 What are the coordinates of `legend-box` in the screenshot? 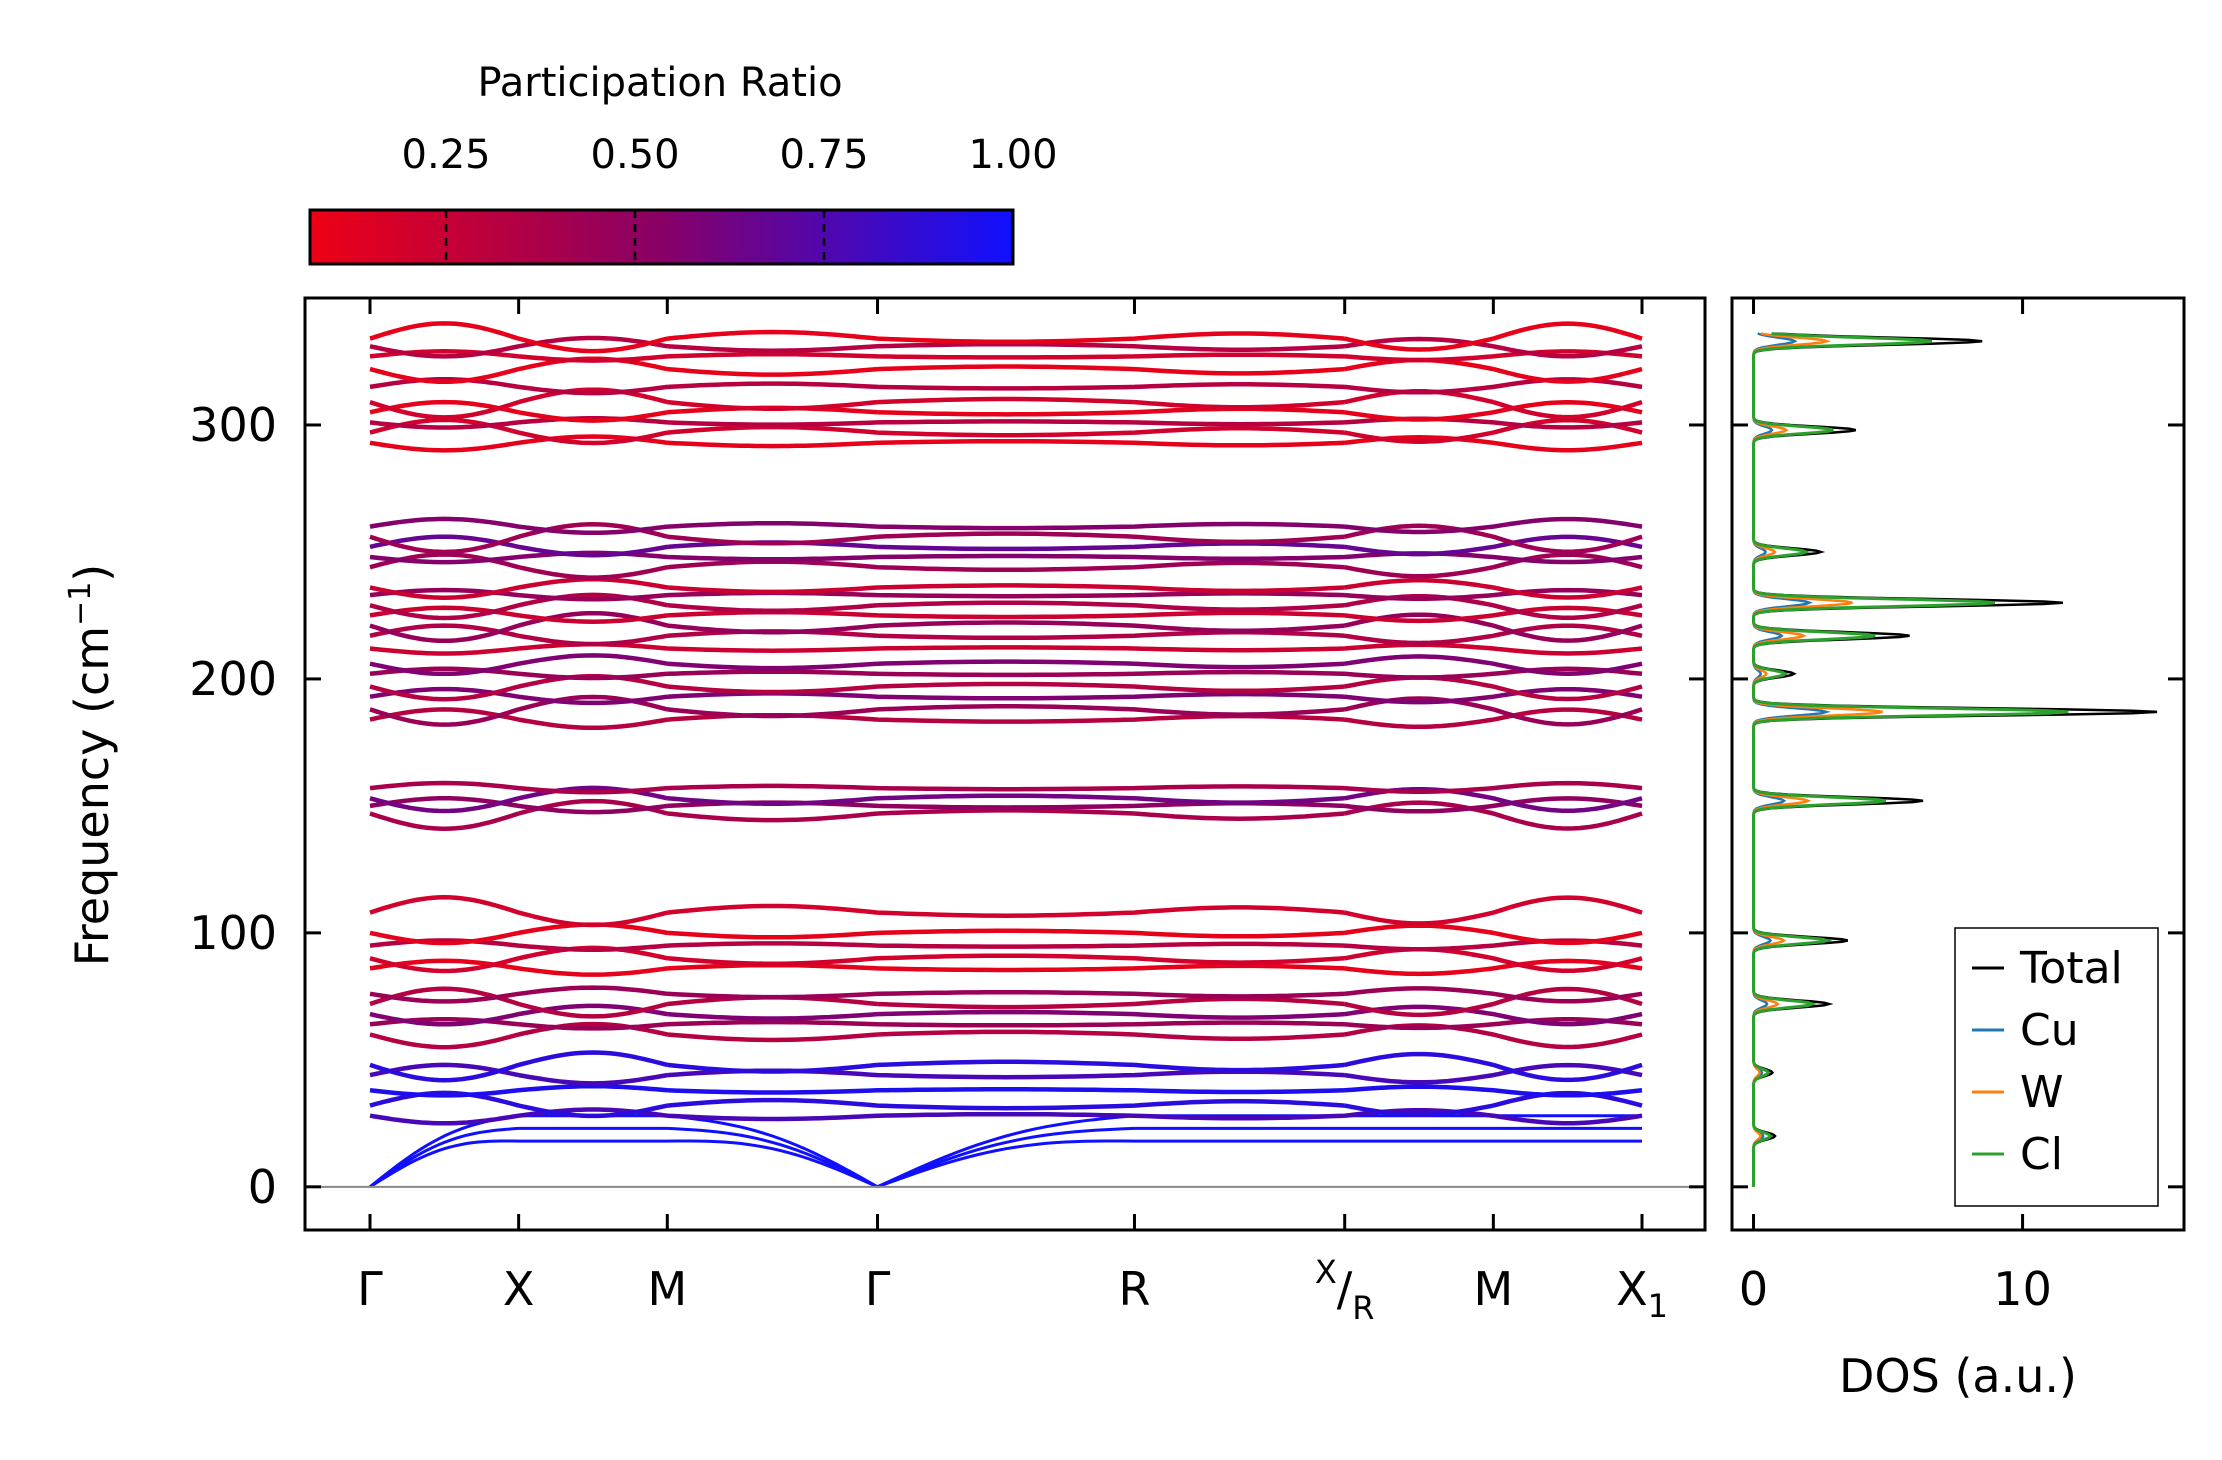 It's located at (2056, 1067).